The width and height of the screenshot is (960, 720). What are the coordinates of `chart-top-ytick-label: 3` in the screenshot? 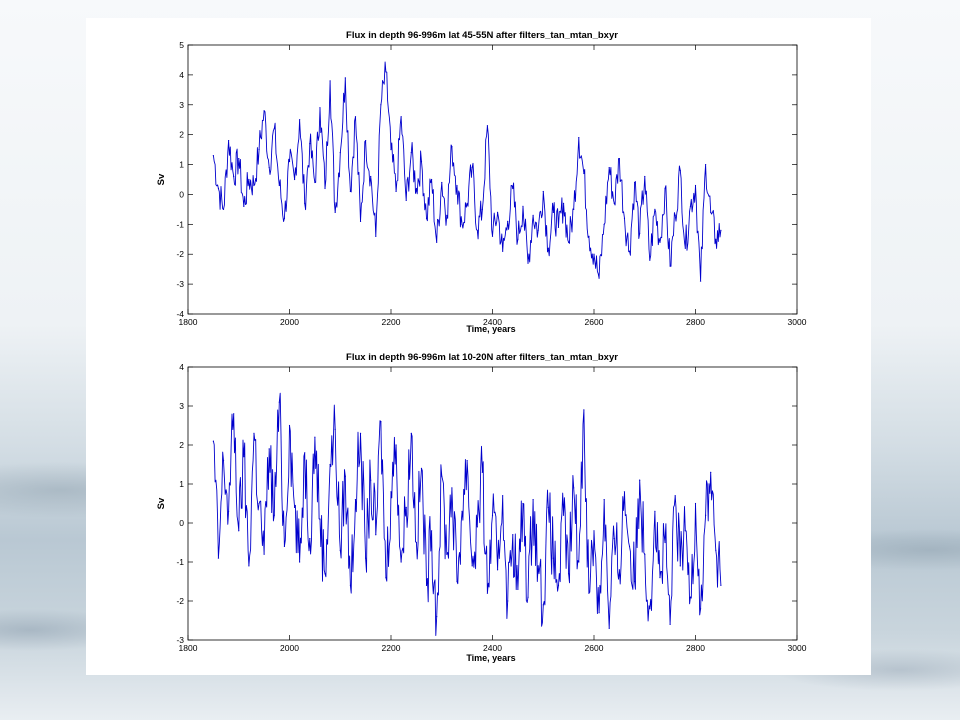 It's located at (181, 105).